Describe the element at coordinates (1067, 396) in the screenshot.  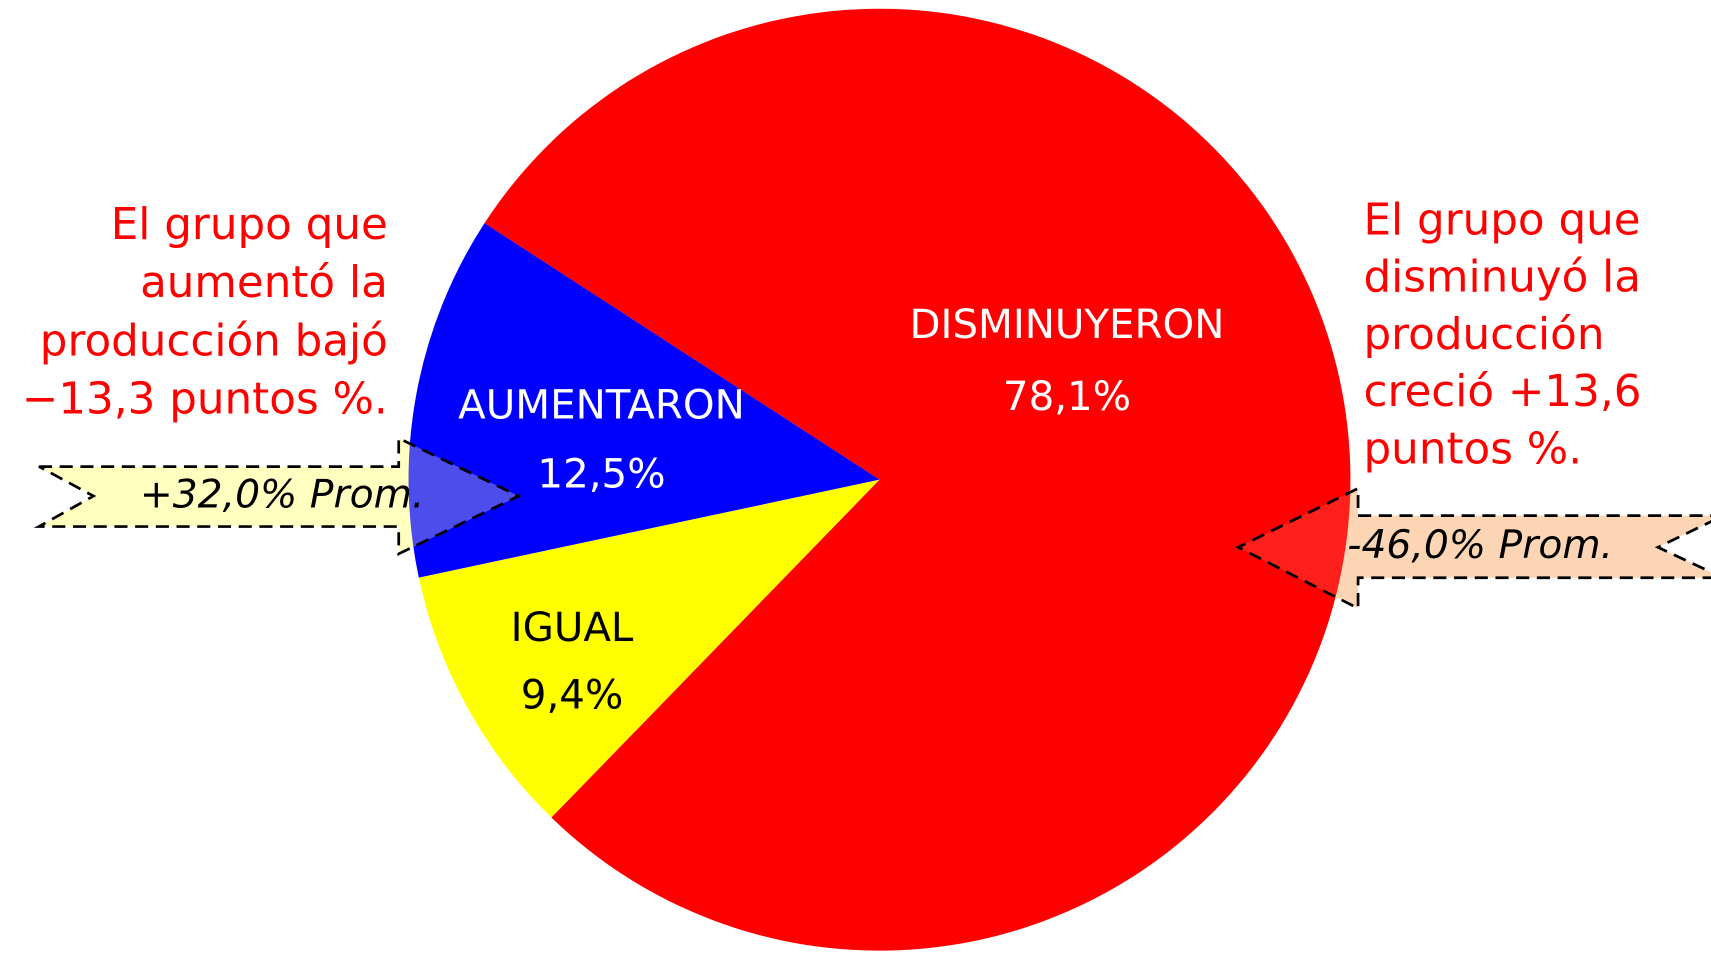
I see `slice-value-label: 78,1%` at that location.